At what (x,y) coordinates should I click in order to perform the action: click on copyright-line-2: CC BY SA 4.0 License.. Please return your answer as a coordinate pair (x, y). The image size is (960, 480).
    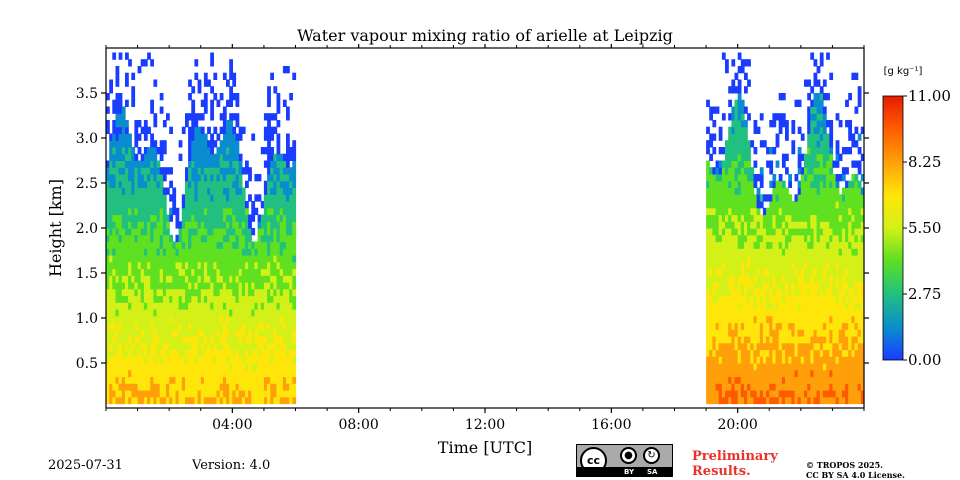
    Looking at the image, I should click on (855, 475).